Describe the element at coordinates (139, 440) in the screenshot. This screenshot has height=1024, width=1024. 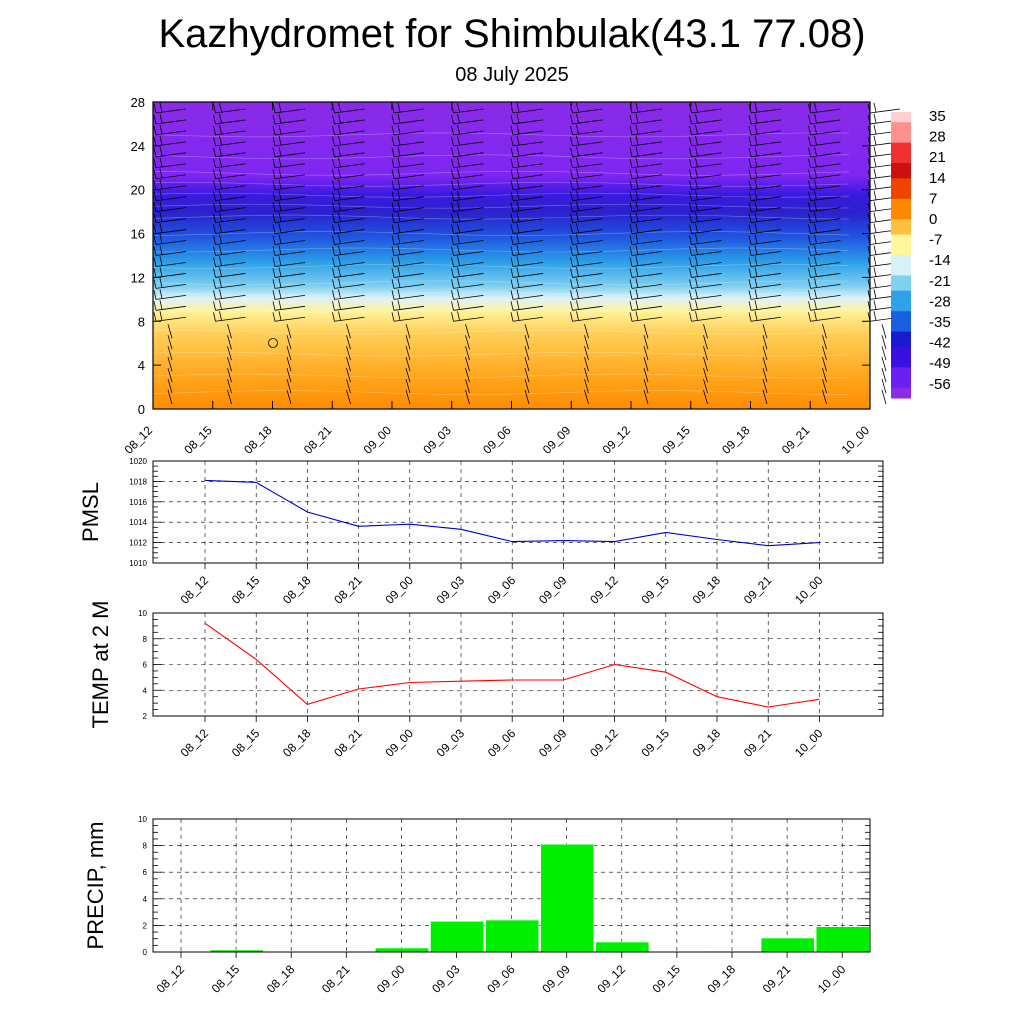
I see `x-tick-label: 08_12` at that location.